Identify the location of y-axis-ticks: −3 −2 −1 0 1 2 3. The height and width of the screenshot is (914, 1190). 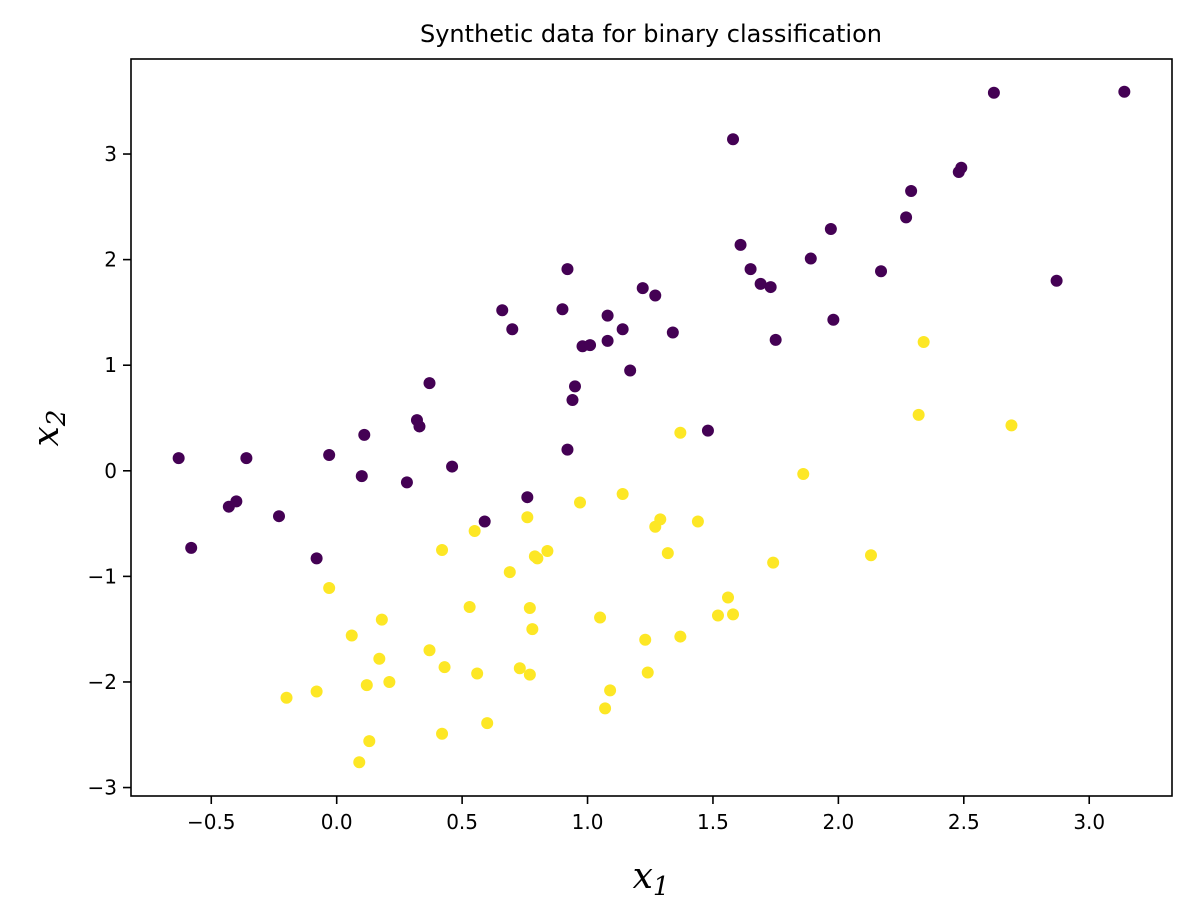
(109, 471).